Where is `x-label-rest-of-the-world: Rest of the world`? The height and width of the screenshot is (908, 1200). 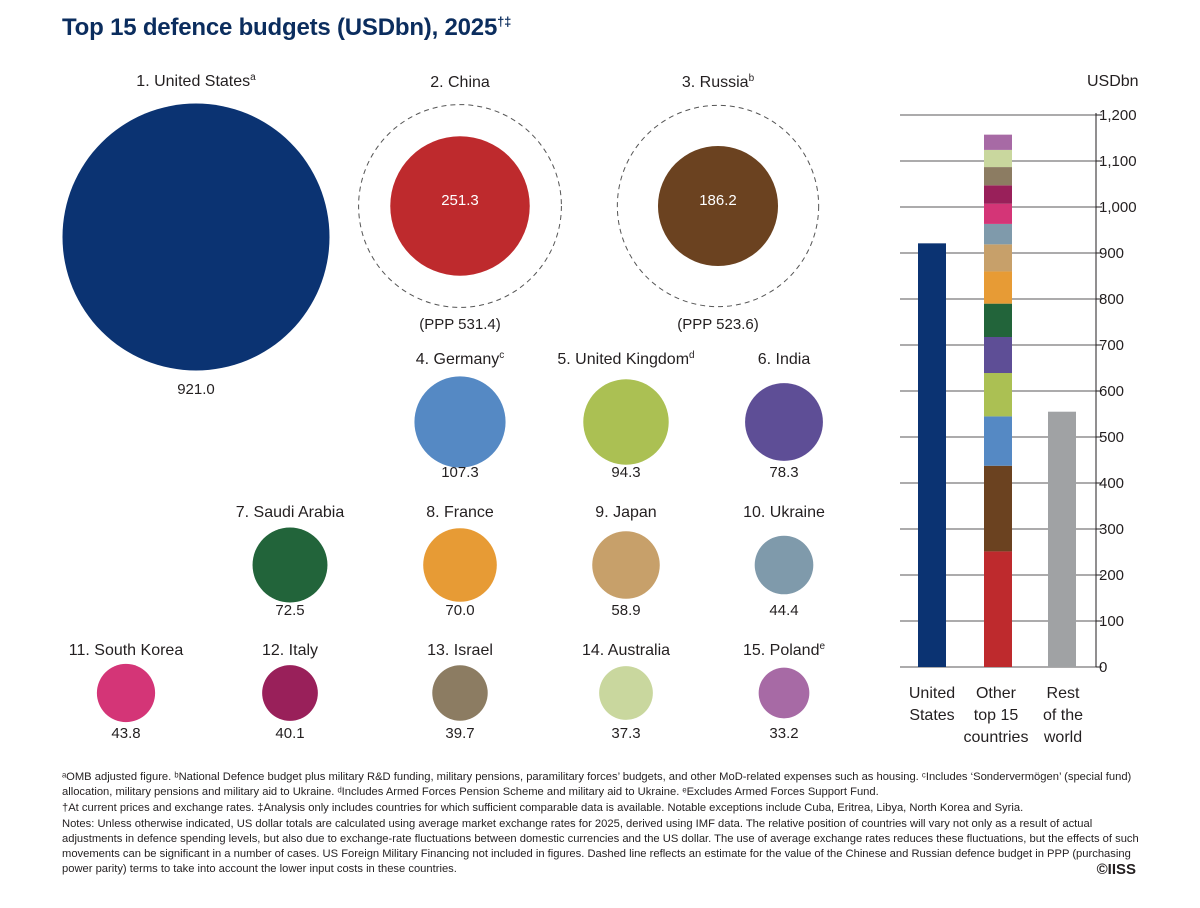 x-label-rest-of-the-world: Rest of the world is located at coordinates (1063, 715).